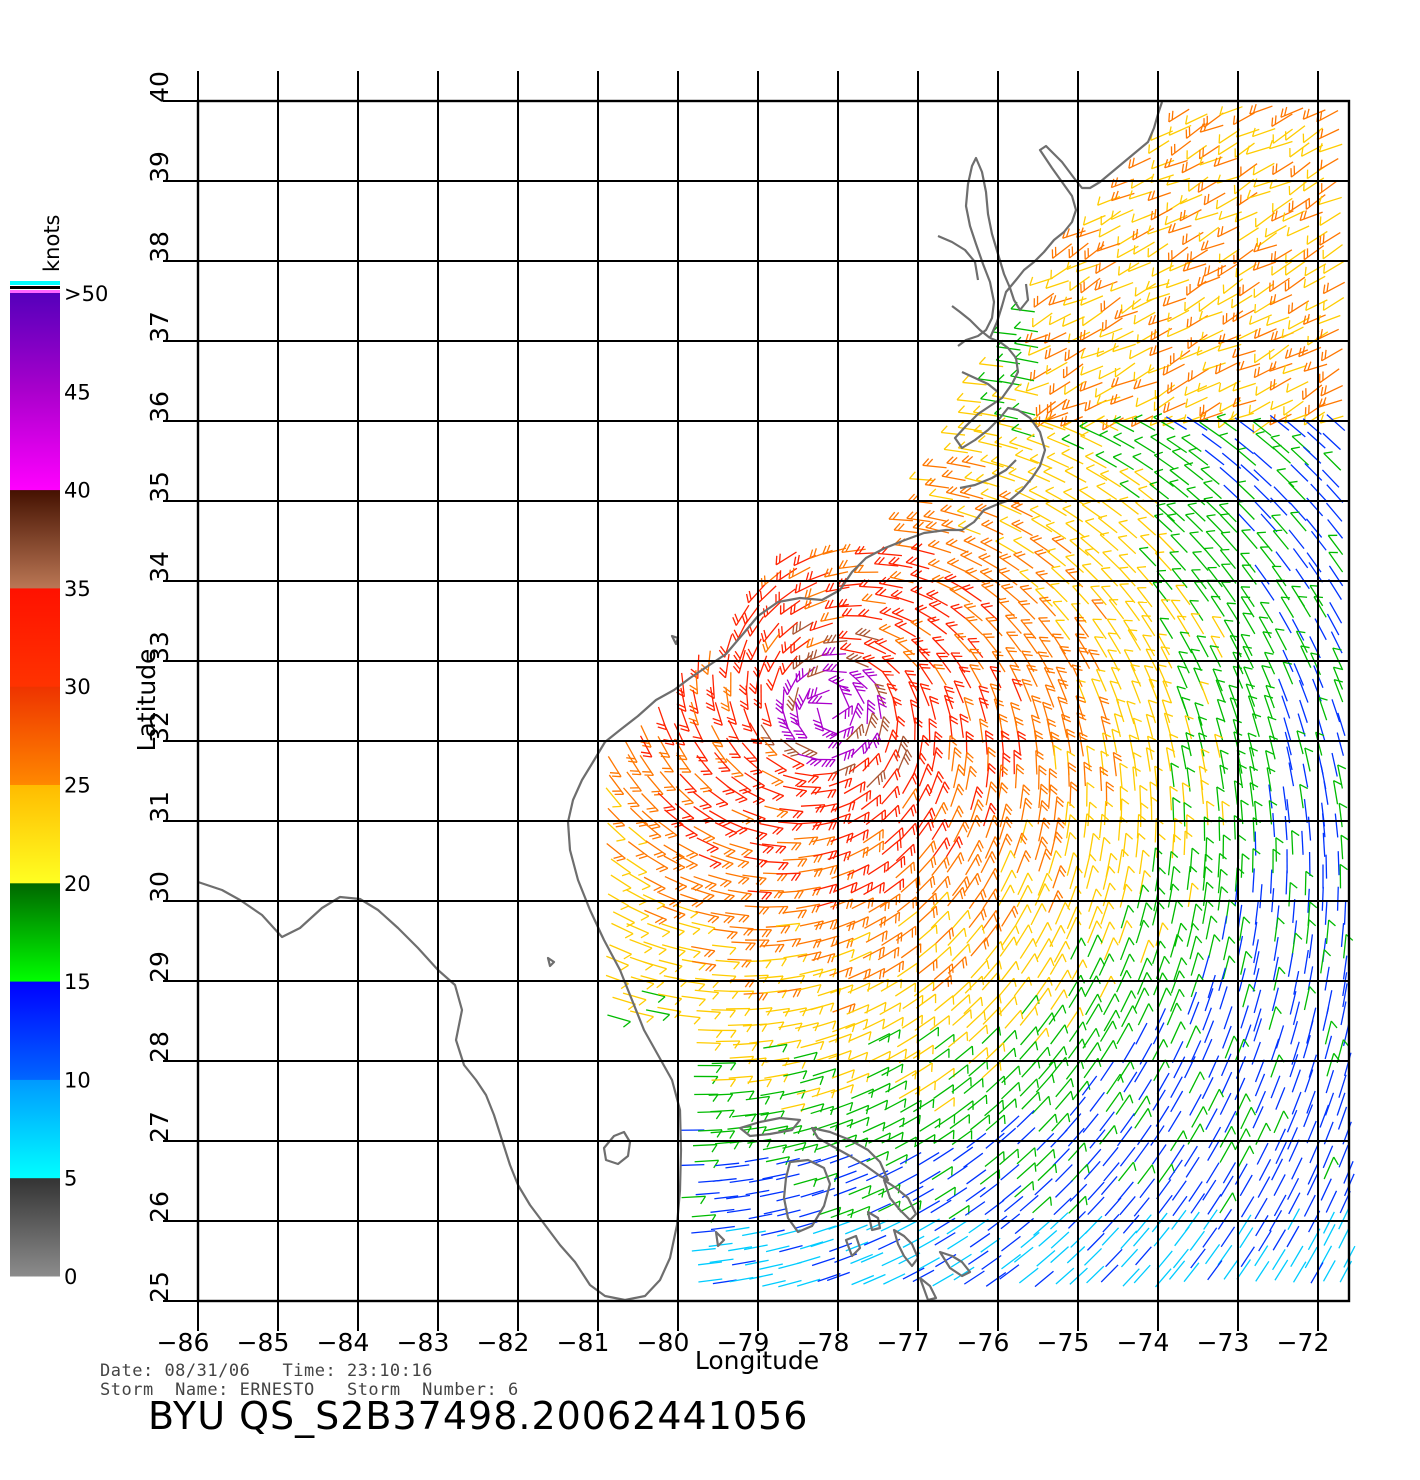  What do you see at coordinates (1143, 1342) in the screenshot?
I see `longitude-tick-label: −74` at bounding box center [1143, 1342].